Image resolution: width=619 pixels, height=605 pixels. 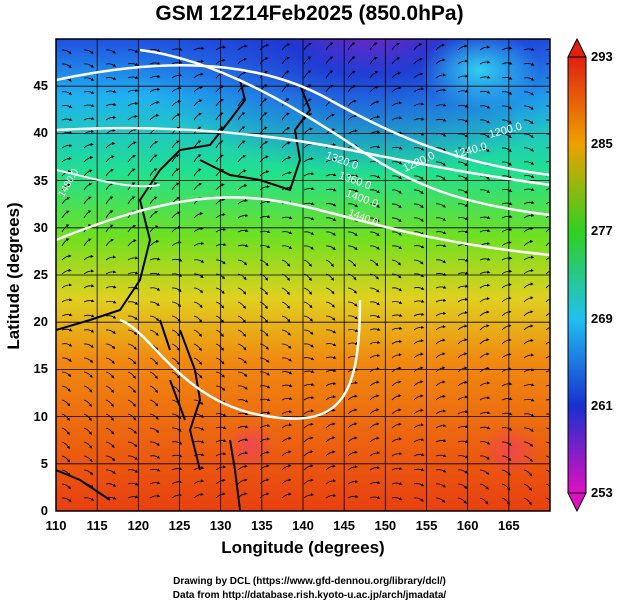 What do you see at coordinates (577, 502) in the screenshot?
I see `colorbar-min-arrow` at bounding box center [577, 502].